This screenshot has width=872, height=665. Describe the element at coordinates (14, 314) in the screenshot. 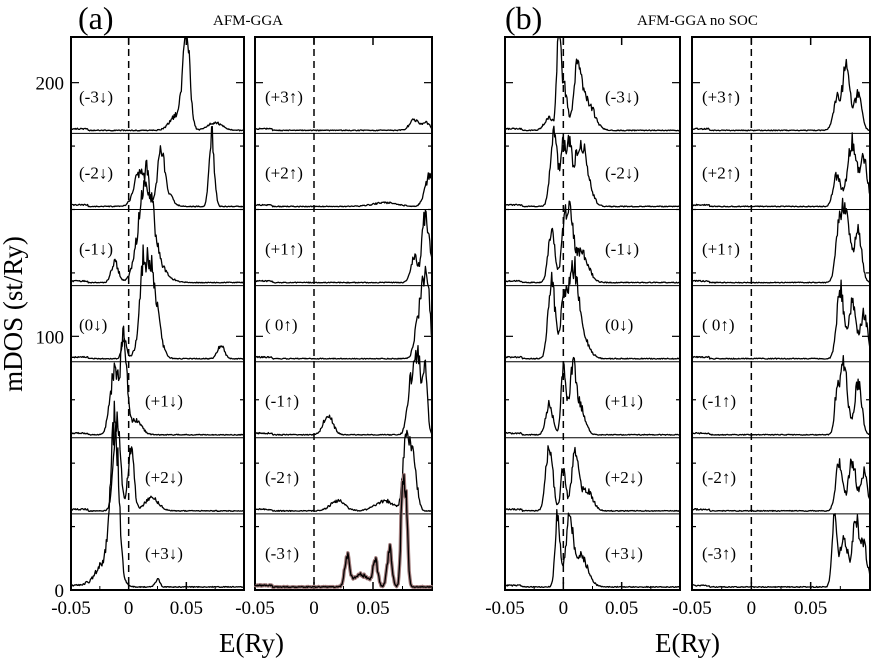

I see `y-axis-label: mDOS (st/Ry)` at that location.